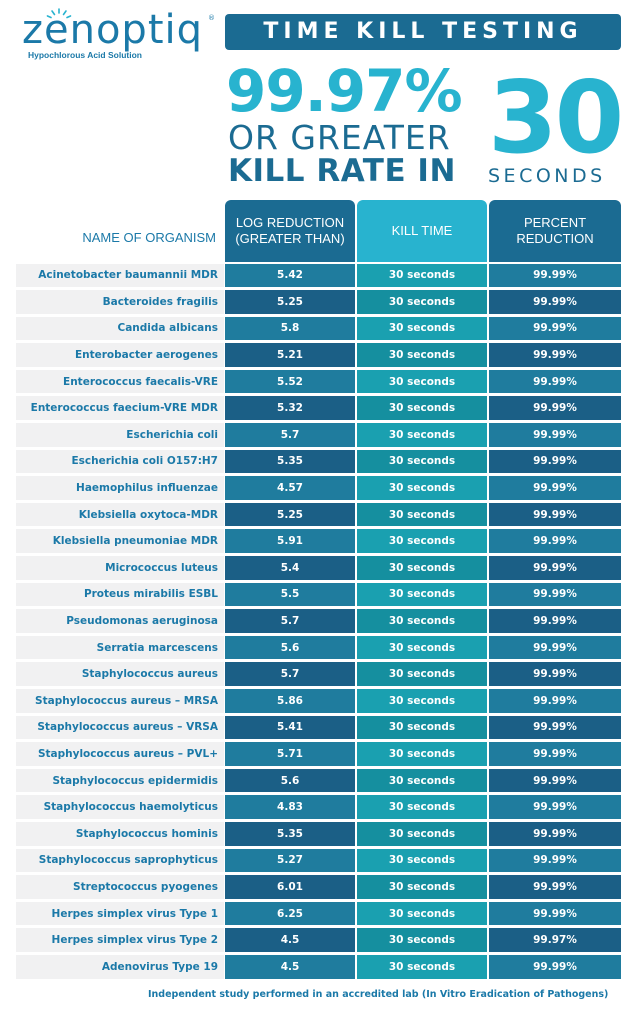  I want to click on headline-seconds: SECONDS, so click(547, 176).